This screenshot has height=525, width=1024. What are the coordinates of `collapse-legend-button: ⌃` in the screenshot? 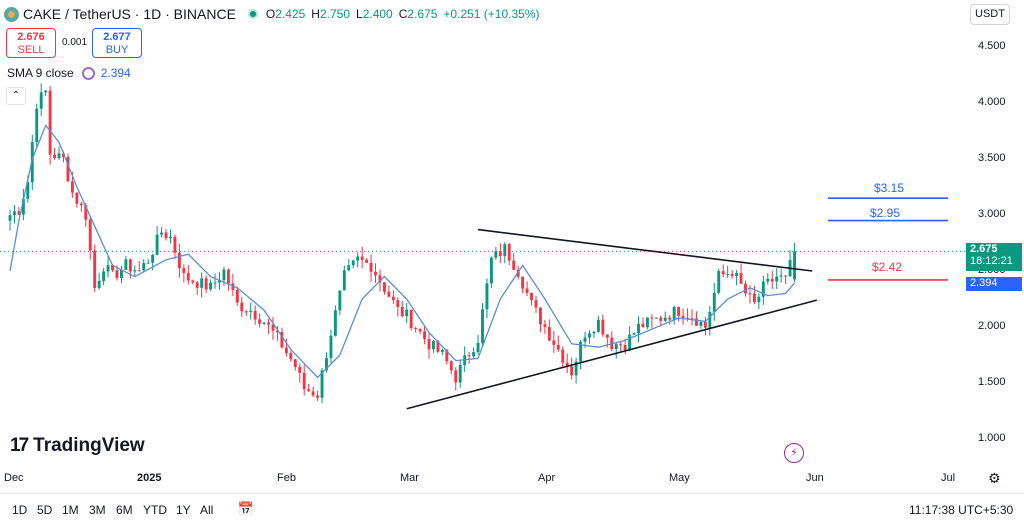 It's located at (16, 96).